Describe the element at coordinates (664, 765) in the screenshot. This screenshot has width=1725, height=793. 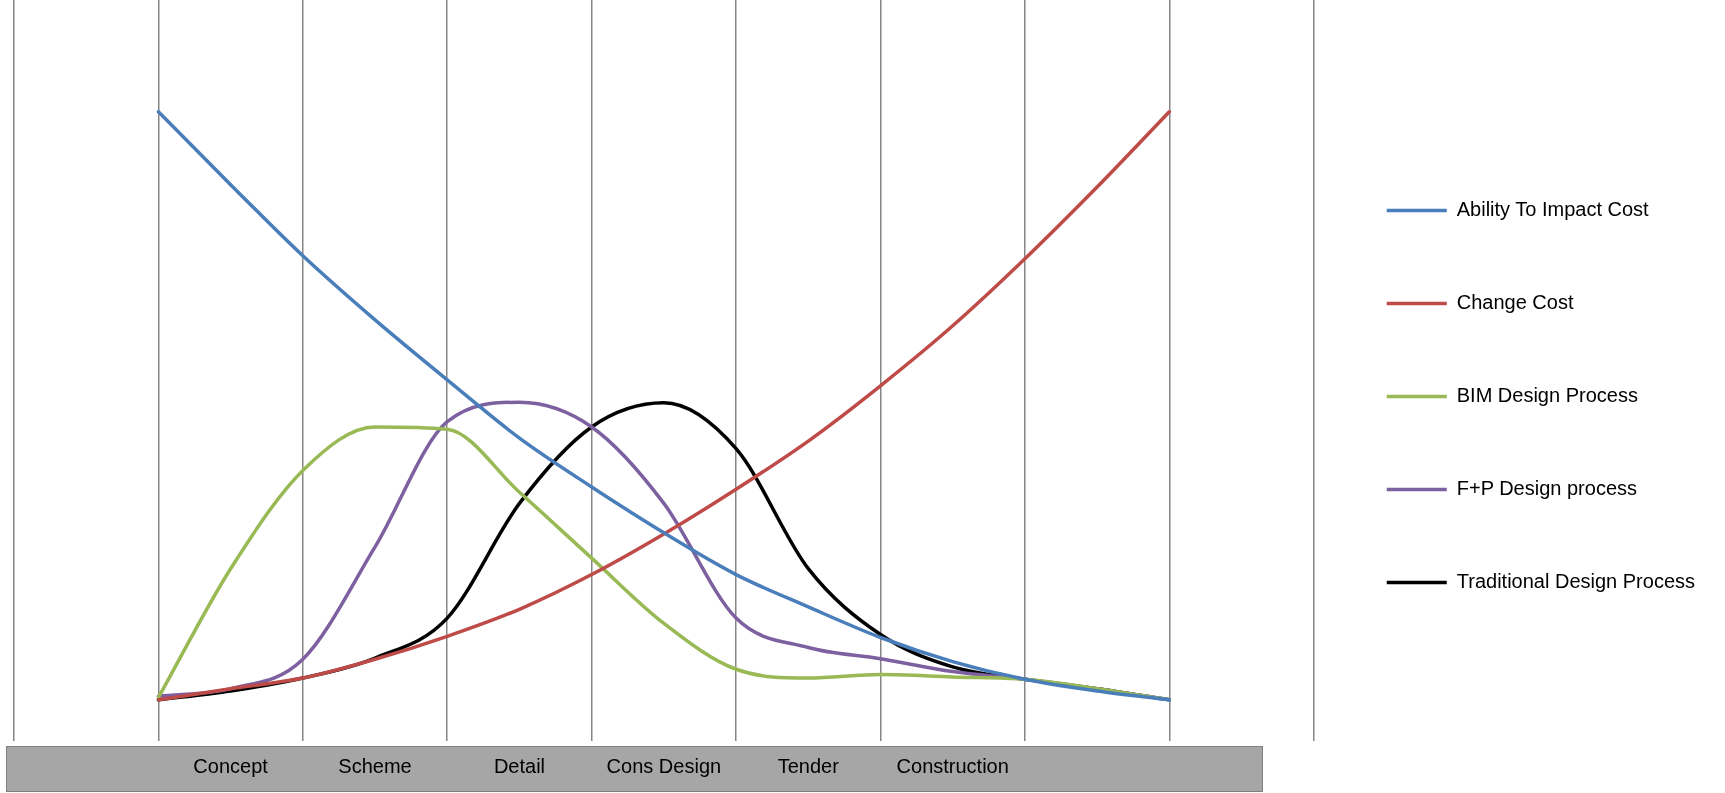
I see `x-tick-label: Cons Design` at that location.